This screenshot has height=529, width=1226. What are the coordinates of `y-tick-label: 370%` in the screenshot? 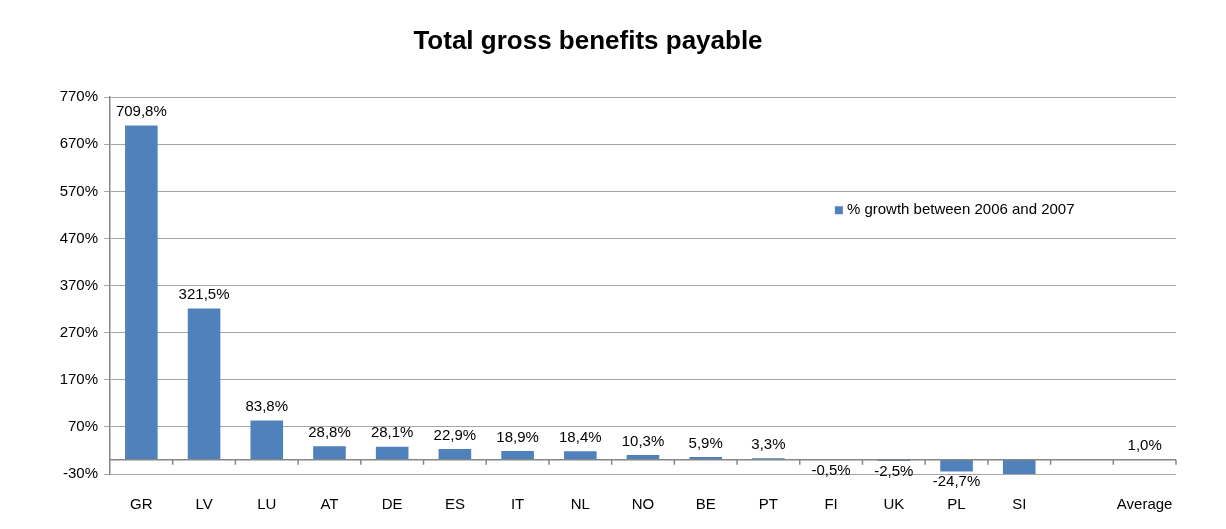 It's located at (78, 284).